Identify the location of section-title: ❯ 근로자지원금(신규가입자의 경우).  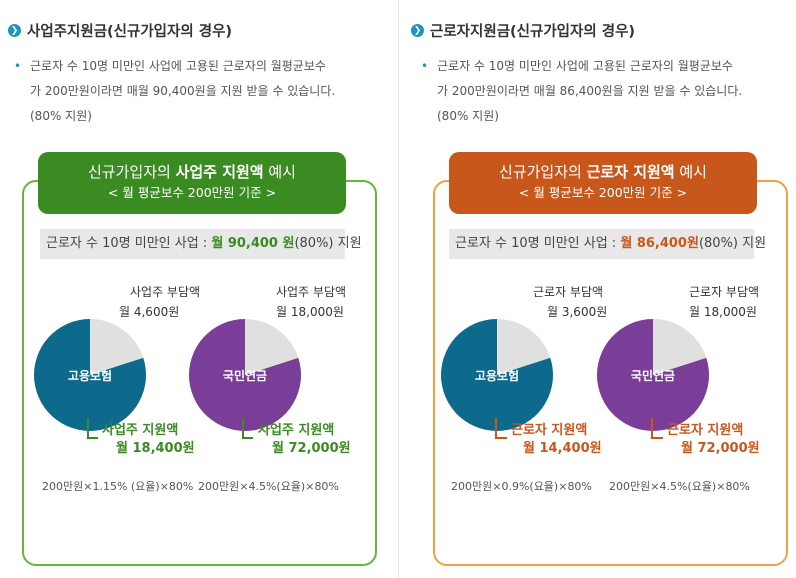
(523, 30).